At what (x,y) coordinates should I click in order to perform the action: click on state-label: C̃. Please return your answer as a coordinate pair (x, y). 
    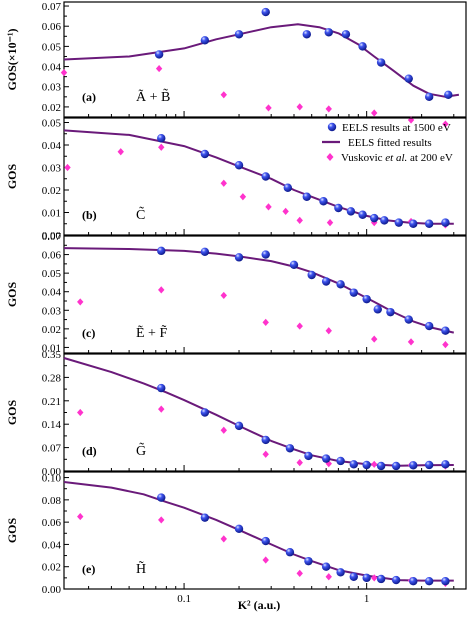
    Looking at the image, I should click on (140, 214).